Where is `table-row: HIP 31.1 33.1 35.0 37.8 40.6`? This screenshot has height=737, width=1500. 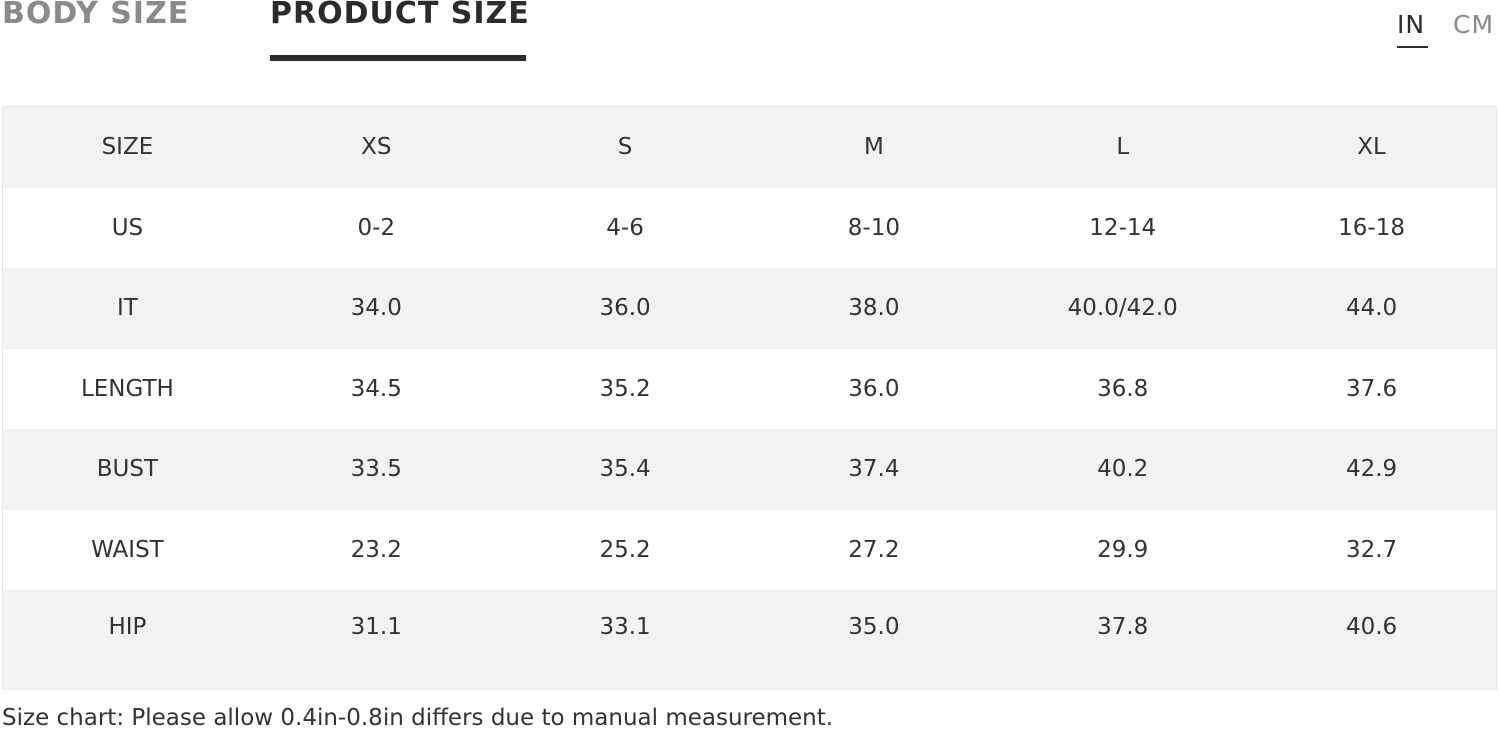
table-row: HIP 31.1 33.1 35.0 37.8 40.6 is located at coordinates (749, 640).